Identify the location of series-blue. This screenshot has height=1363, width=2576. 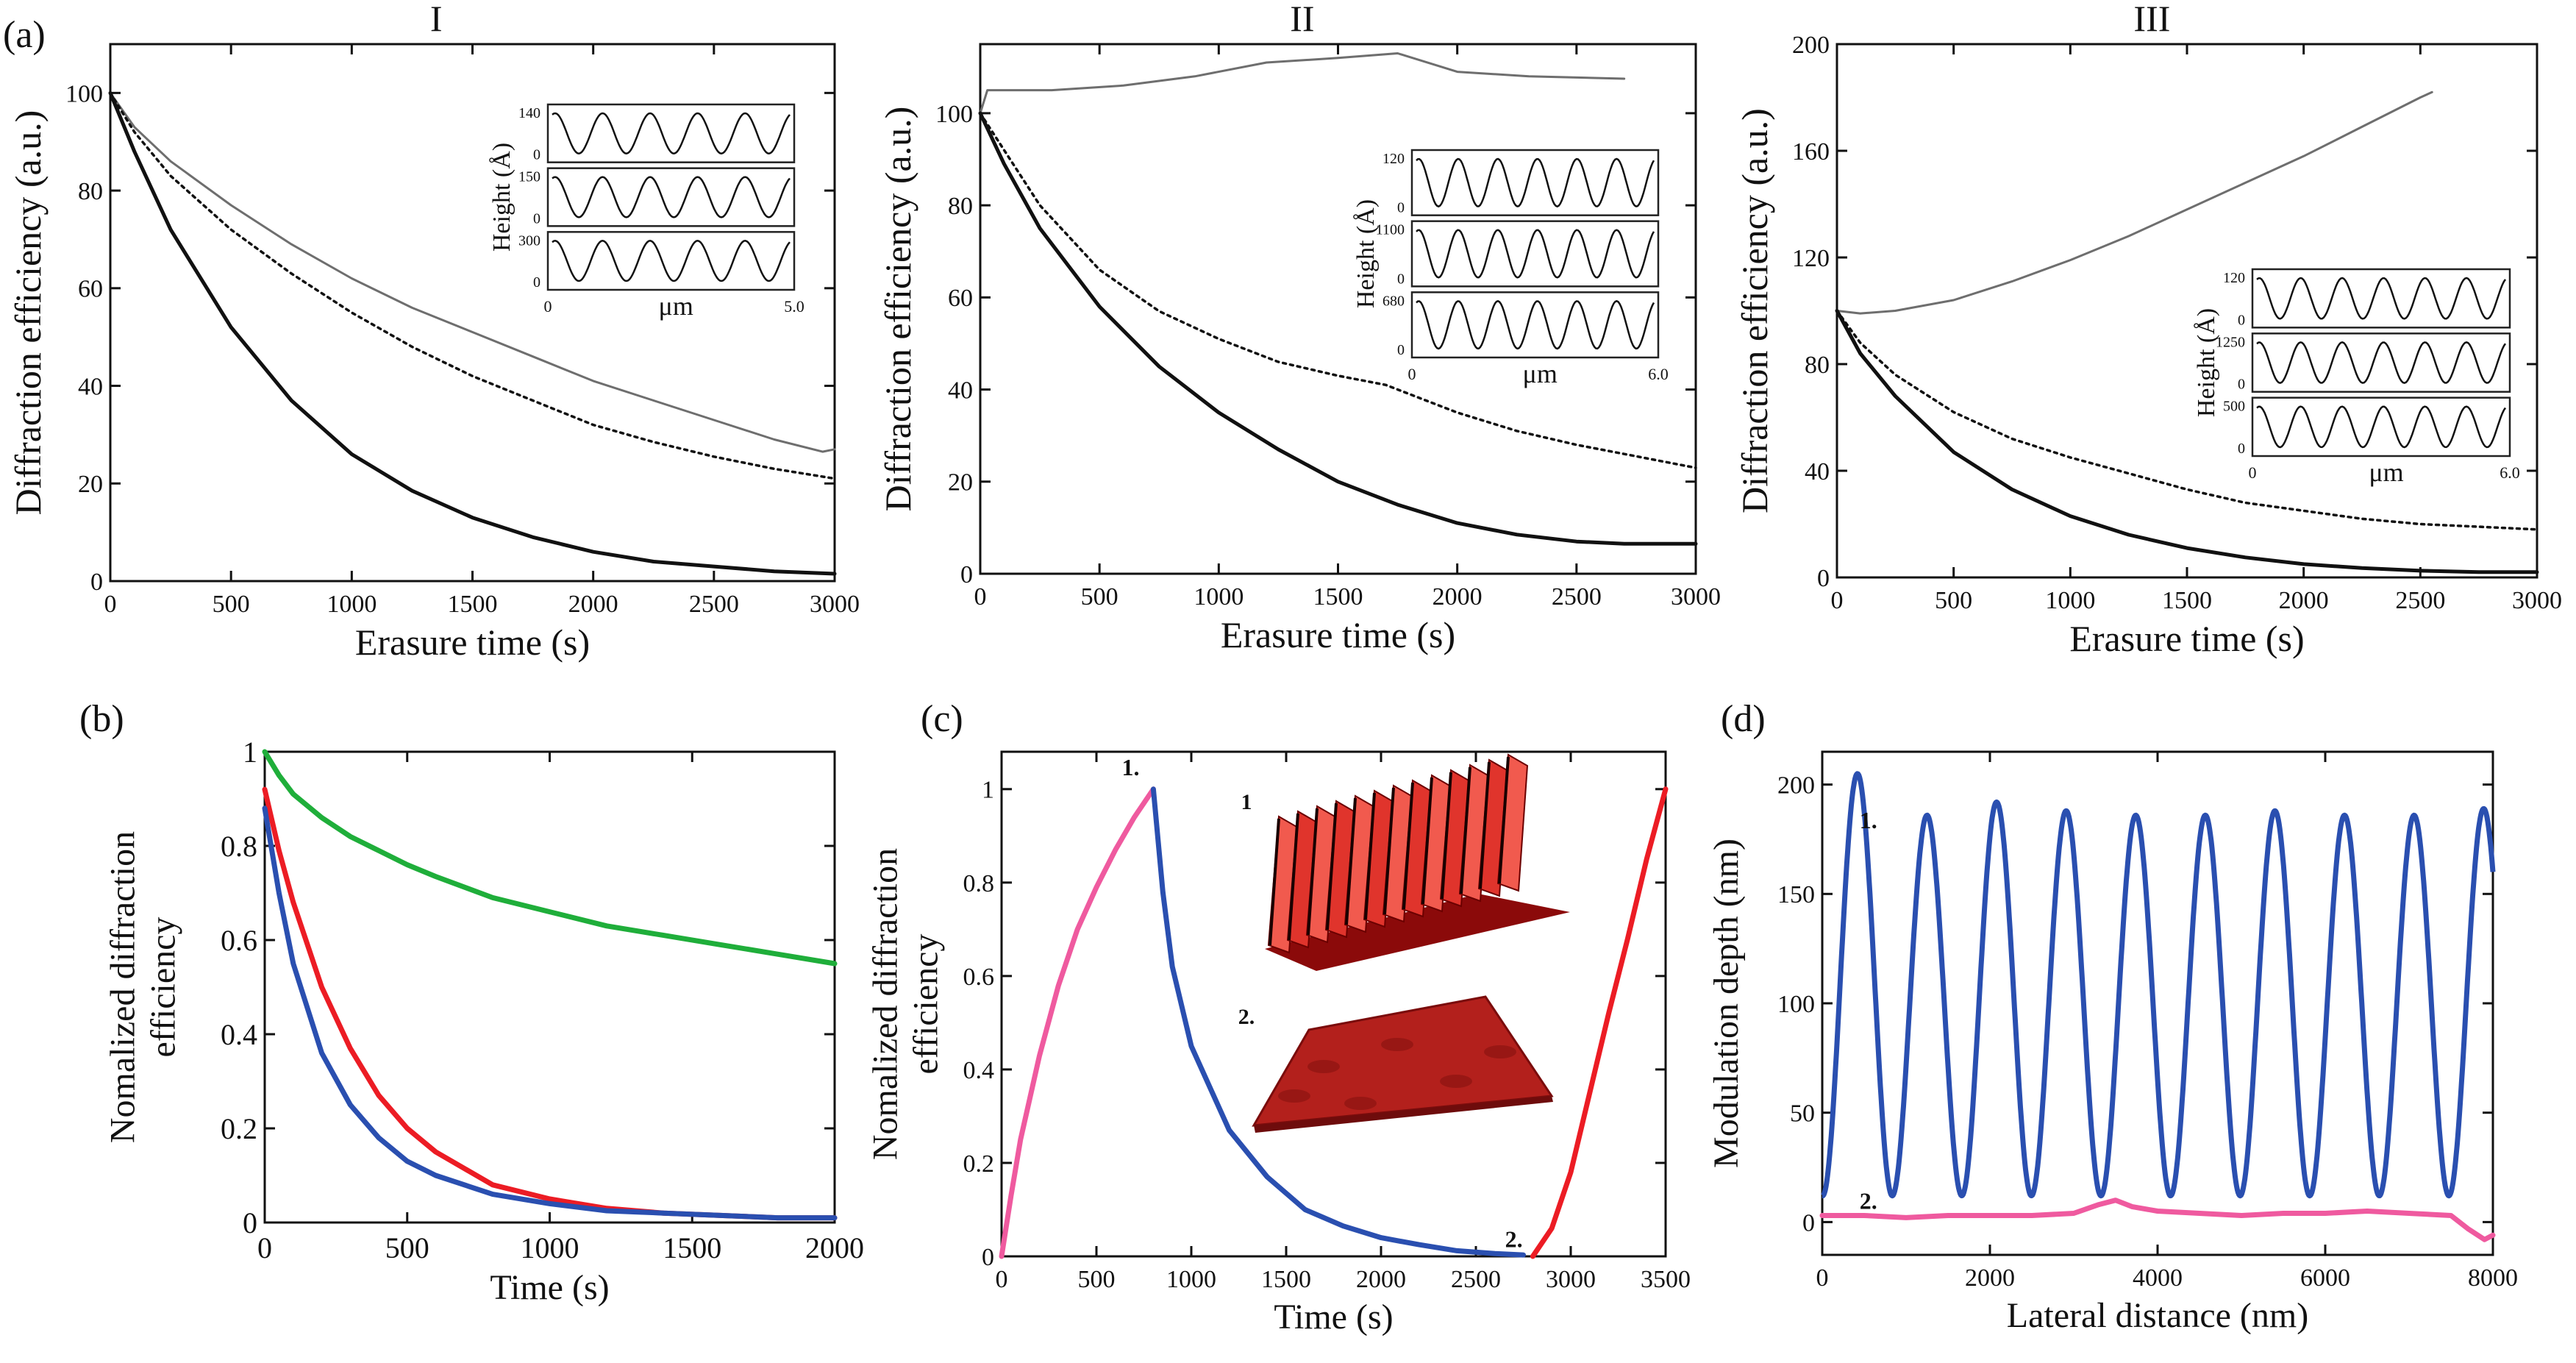
(550, 1013).